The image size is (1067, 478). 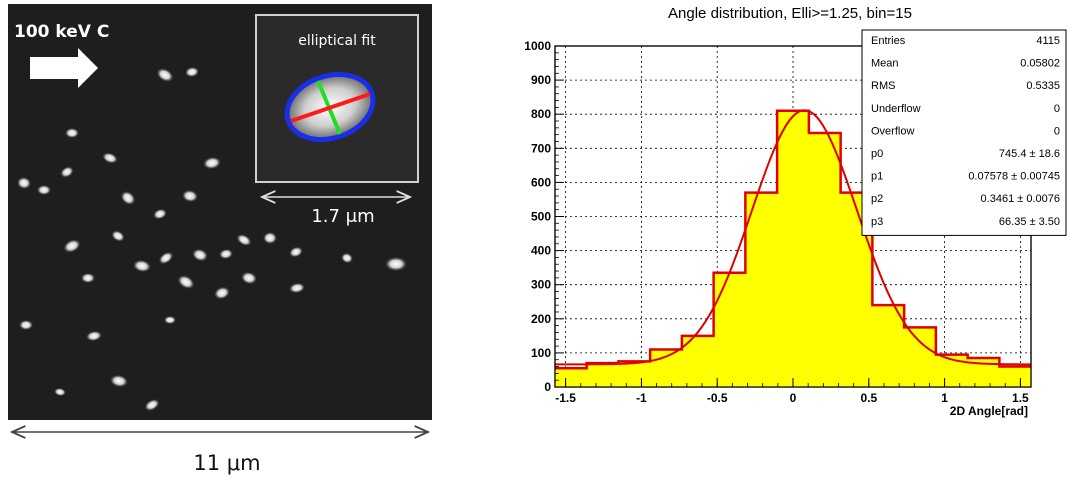 What do you see at coordinates (641, 398) in the screenshot?
I see `x-tick-label: -1` at bounding box center [641, 398].